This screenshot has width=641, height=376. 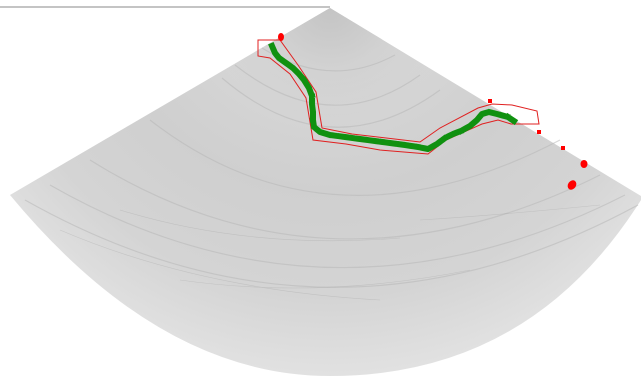 I want to click on green-trace, so click(x=393, y=97).